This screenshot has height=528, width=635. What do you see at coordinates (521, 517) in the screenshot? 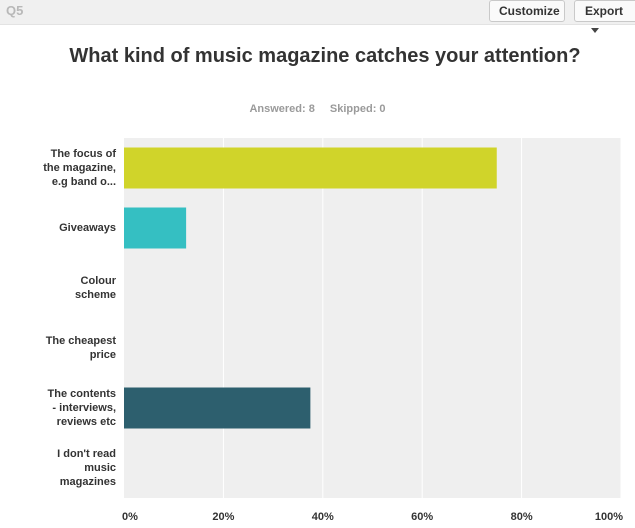
I see `x-tick-label: 80%` at bounding box center [521, 517].